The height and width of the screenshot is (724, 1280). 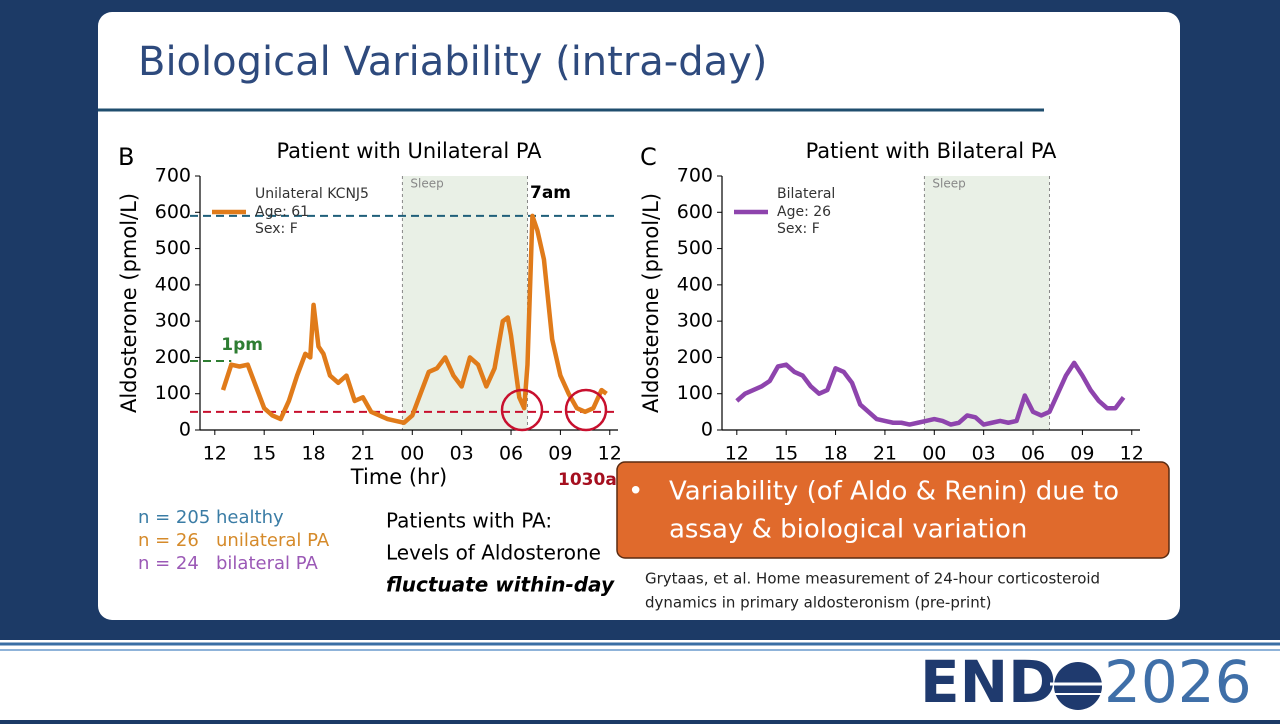 What do you see at coordinates (452, 62) in the screenshot?
I see `slide-title: Biological Variability (intra-day)` at bounding box center [452, 62].